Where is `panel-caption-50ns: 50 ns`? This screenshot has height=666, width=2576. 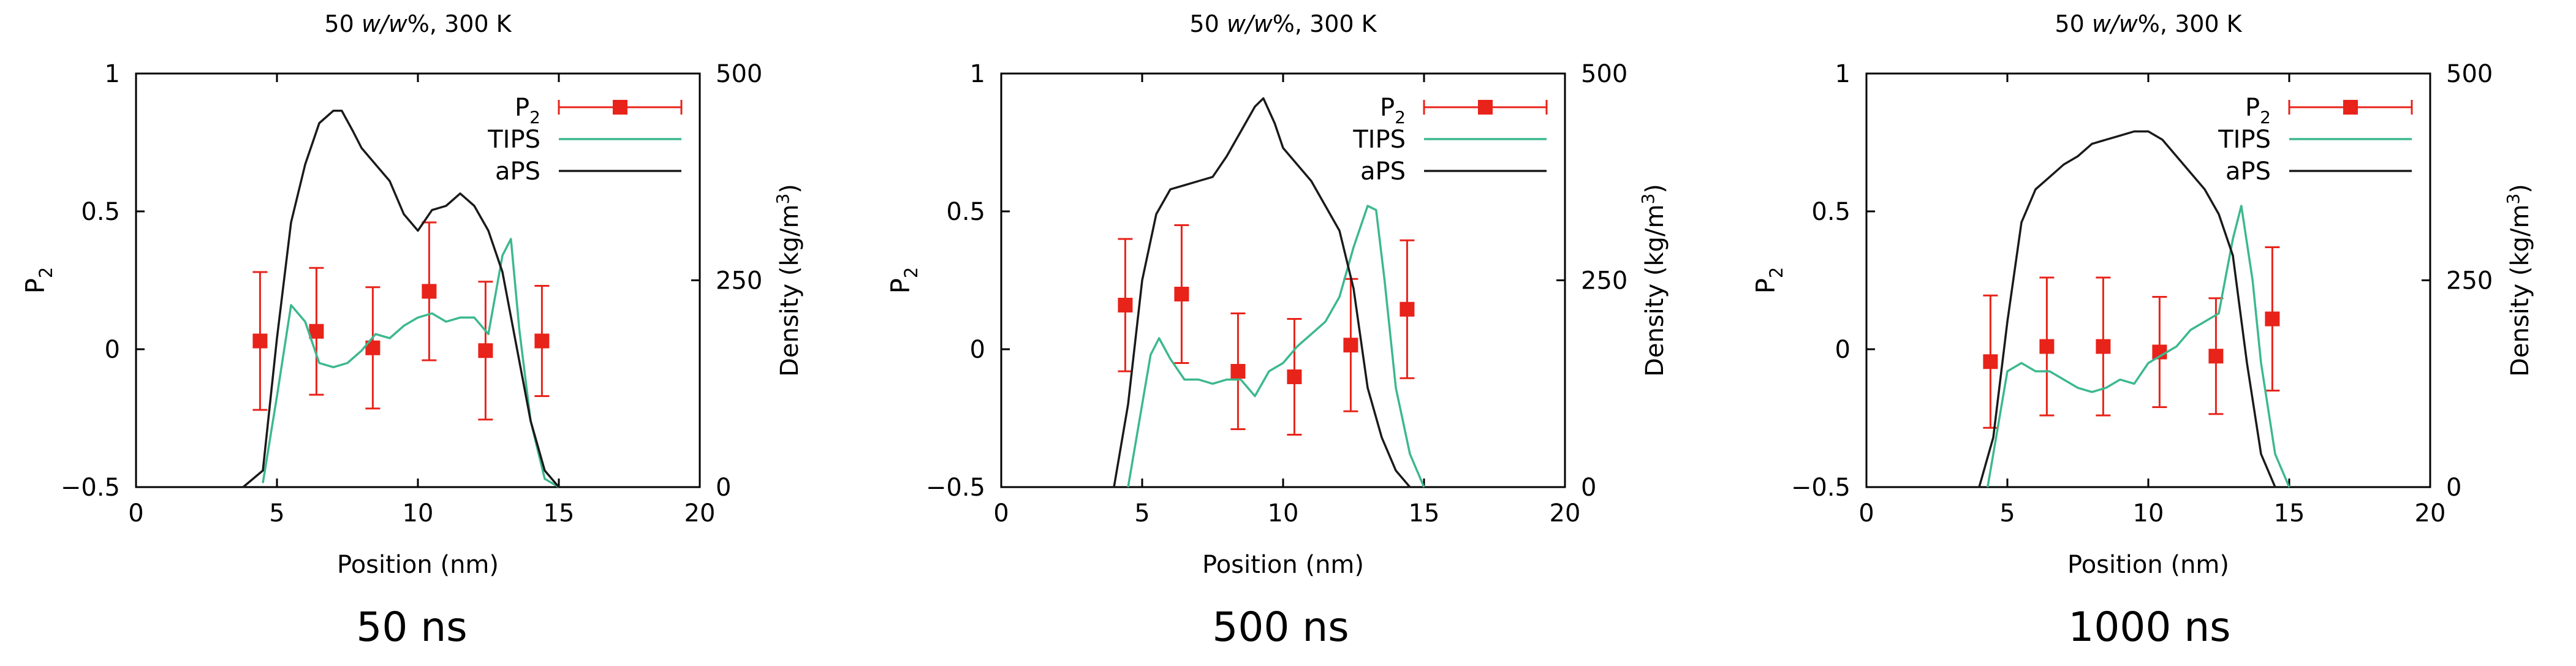 panel-caption-50ns: 50 ns is located at coordinates (412, 627).